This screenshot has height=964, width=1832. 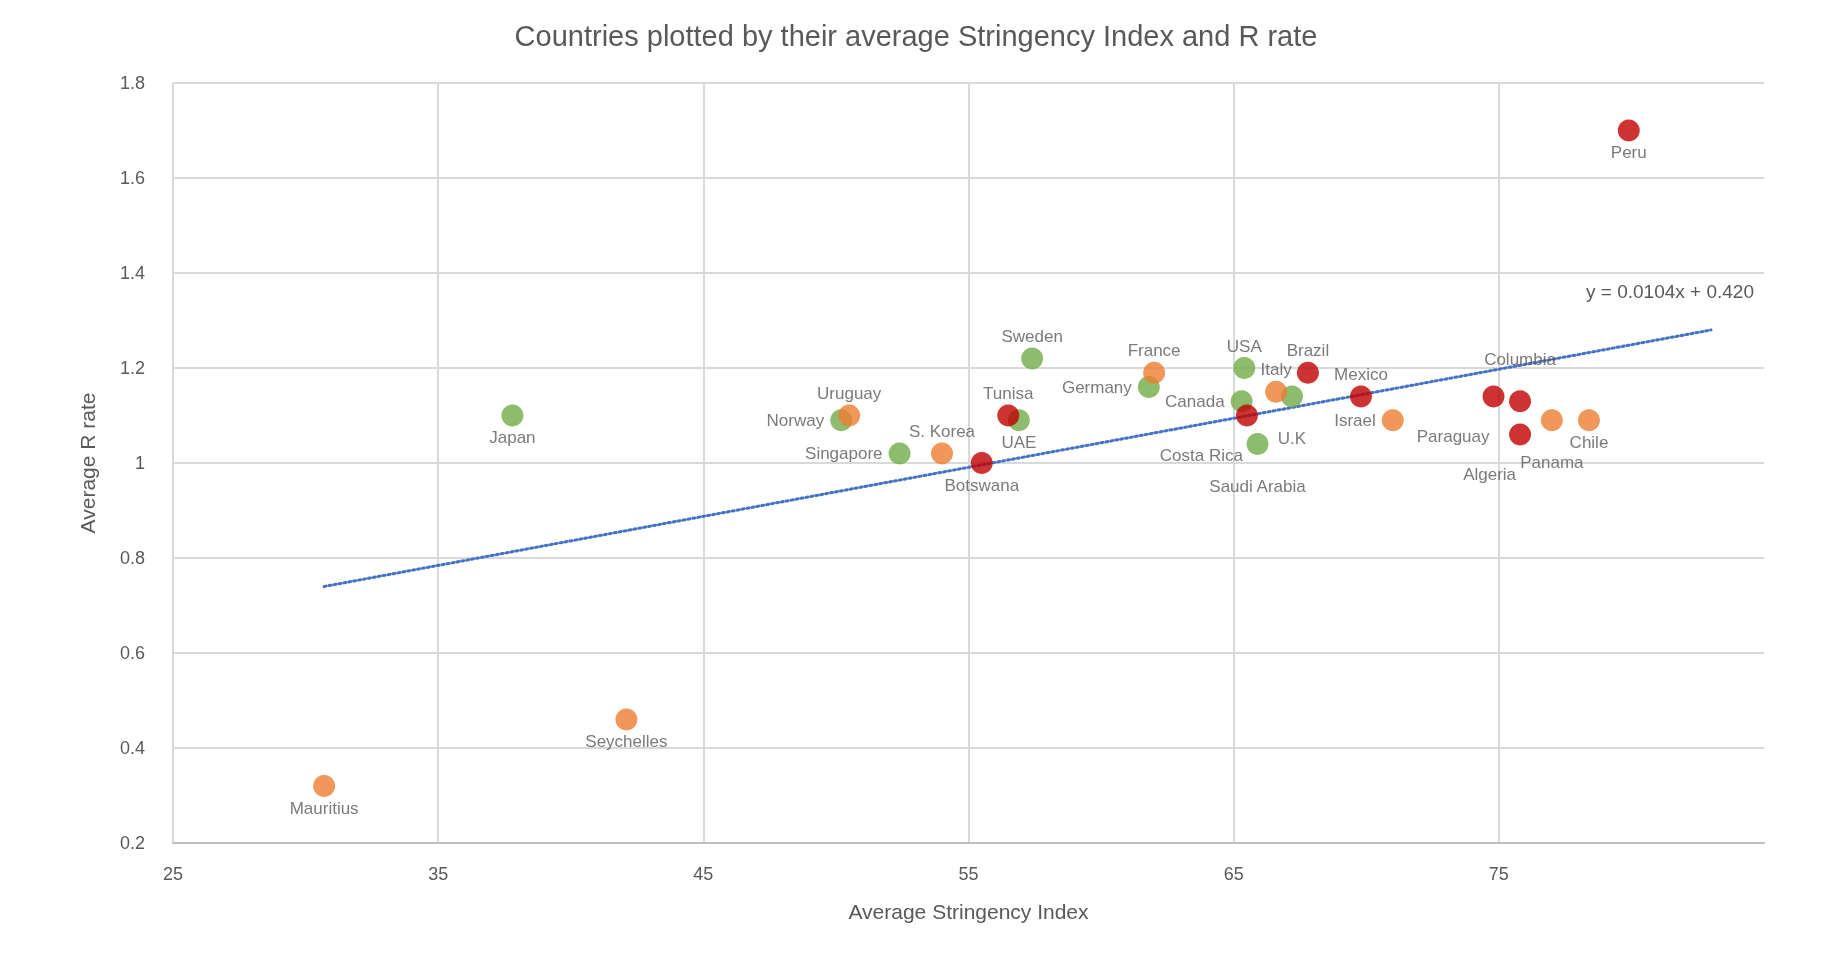 What do you see at coordinates (969, 911) in the screenshot?
I see `x-axis-title: Average Stringency Index` at bounding box center [969, 911].